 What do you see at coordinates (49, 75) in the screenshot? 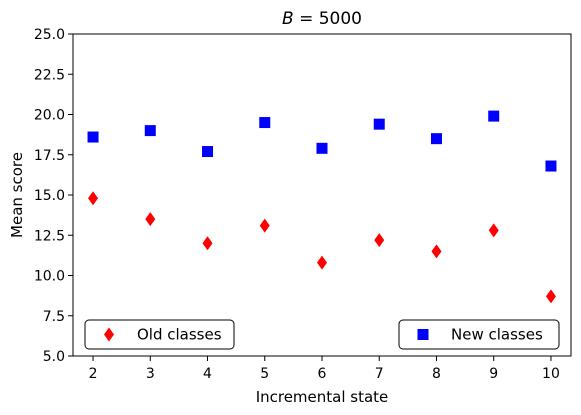
I see `y-tick-label: 22.5` at bounding box center [49, 75].